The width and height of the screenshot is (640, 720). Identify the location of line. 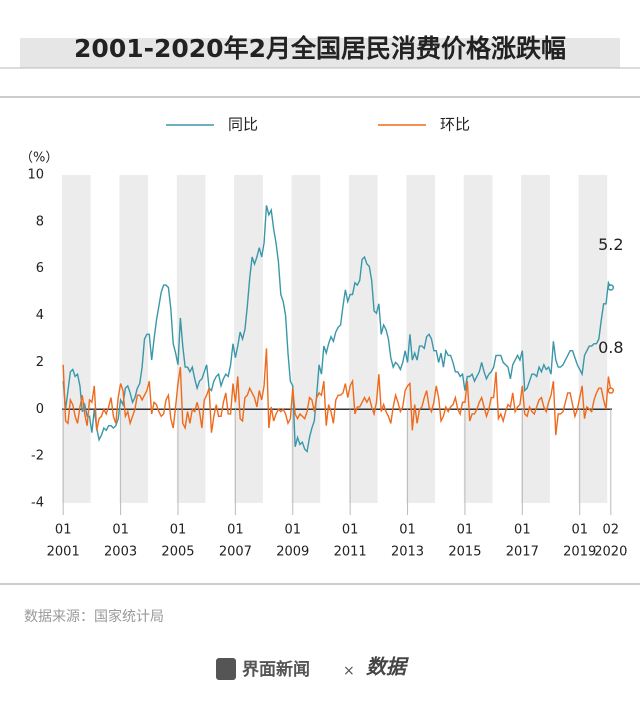
(337, 392).